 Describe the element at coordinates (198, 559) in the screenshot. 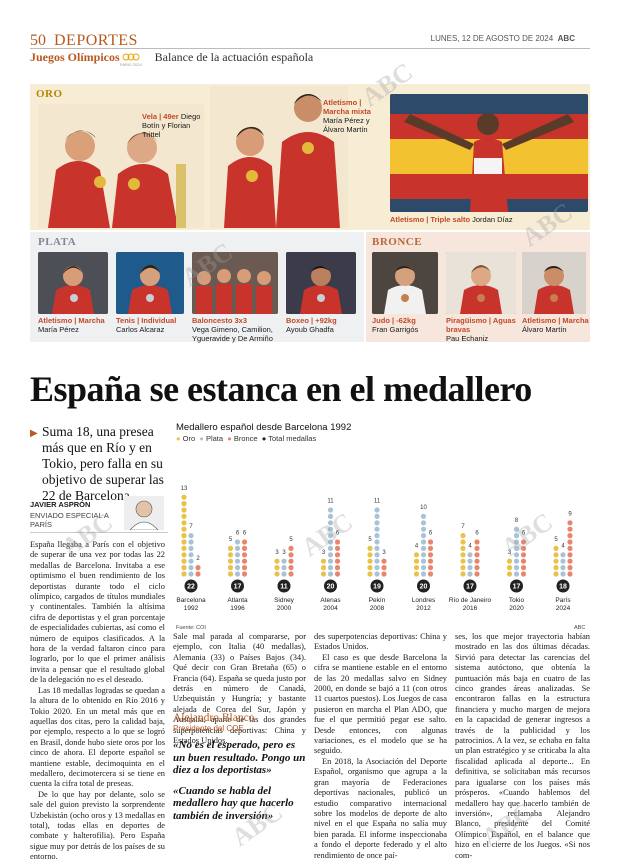

I see `data-label: 2` at that location.